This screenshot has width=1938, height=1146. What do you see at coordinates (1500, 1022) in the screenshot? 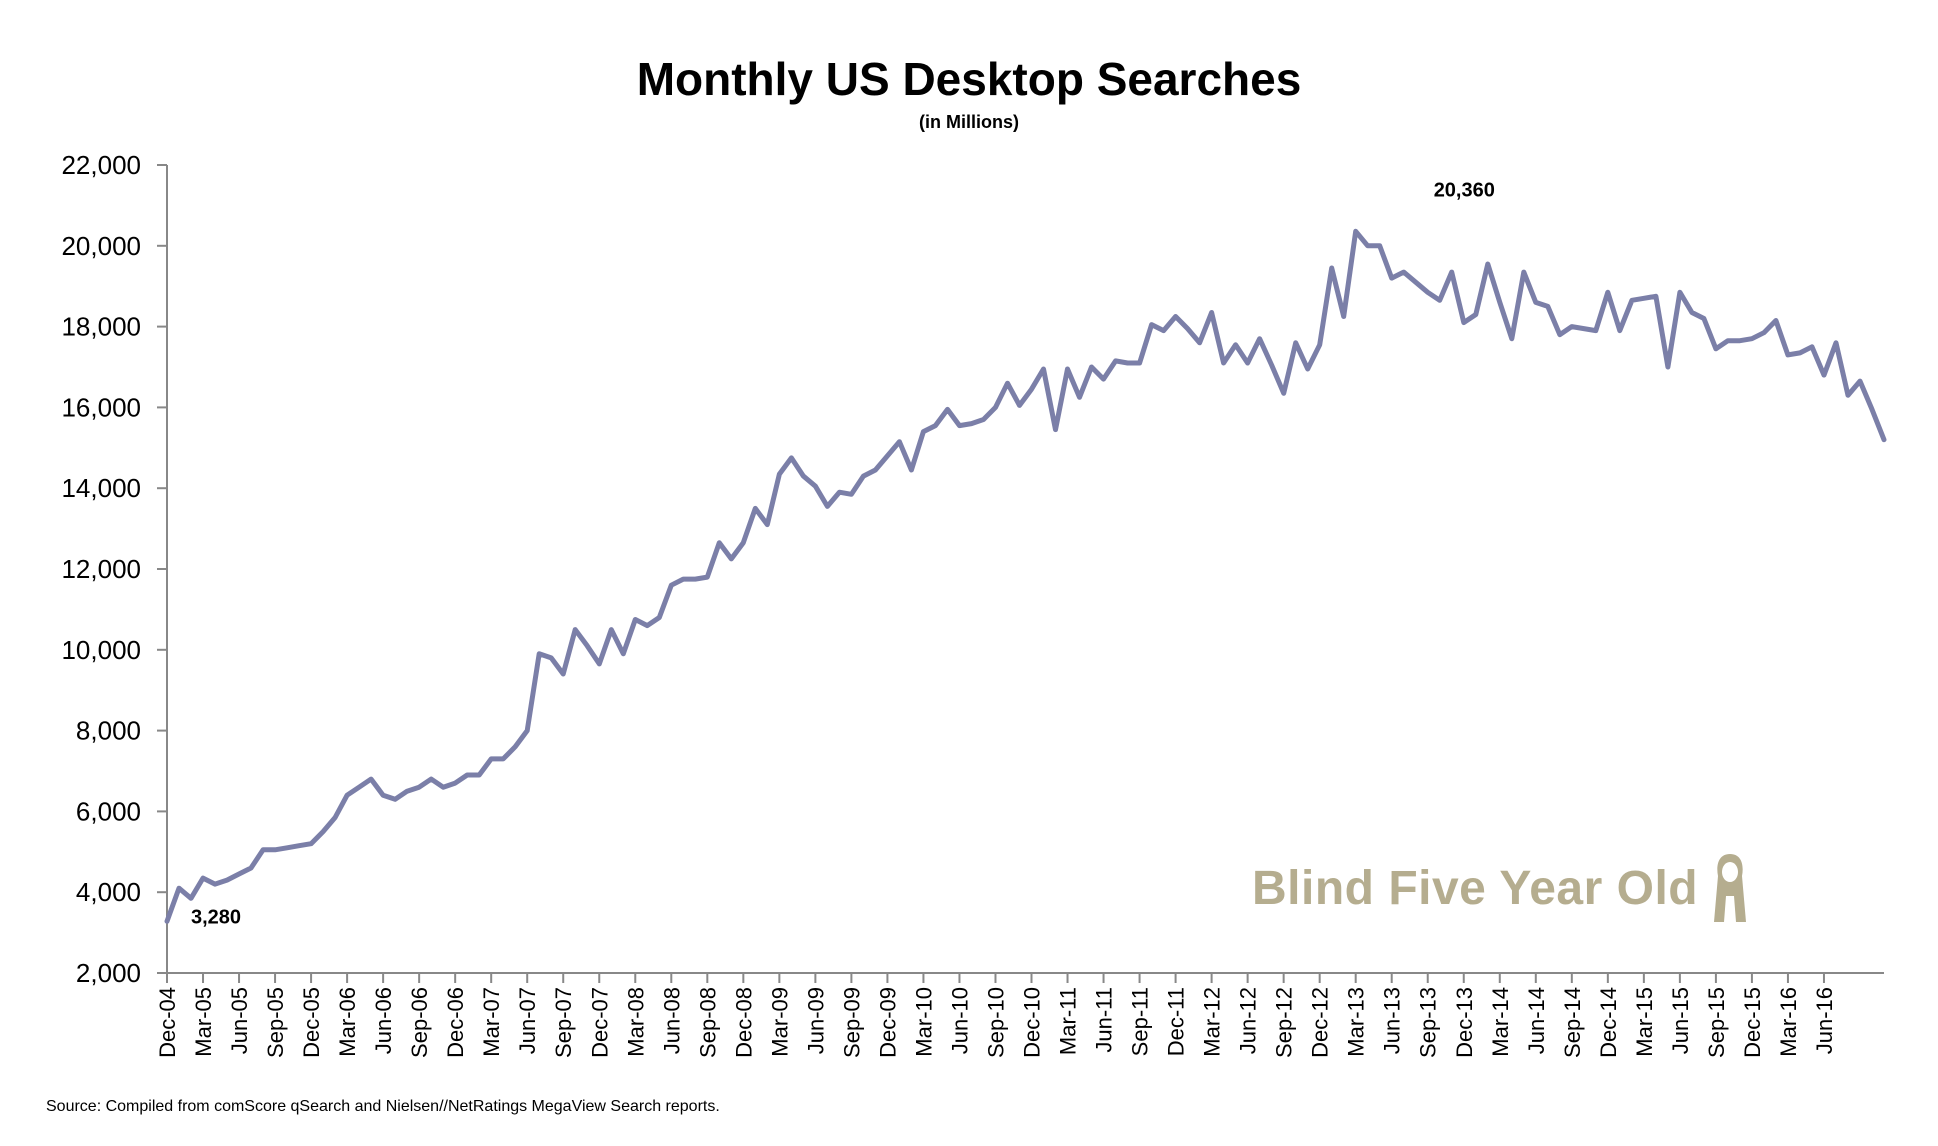
I see `x-tick-label: Mar-14` at bounding box center [1500, 1022].